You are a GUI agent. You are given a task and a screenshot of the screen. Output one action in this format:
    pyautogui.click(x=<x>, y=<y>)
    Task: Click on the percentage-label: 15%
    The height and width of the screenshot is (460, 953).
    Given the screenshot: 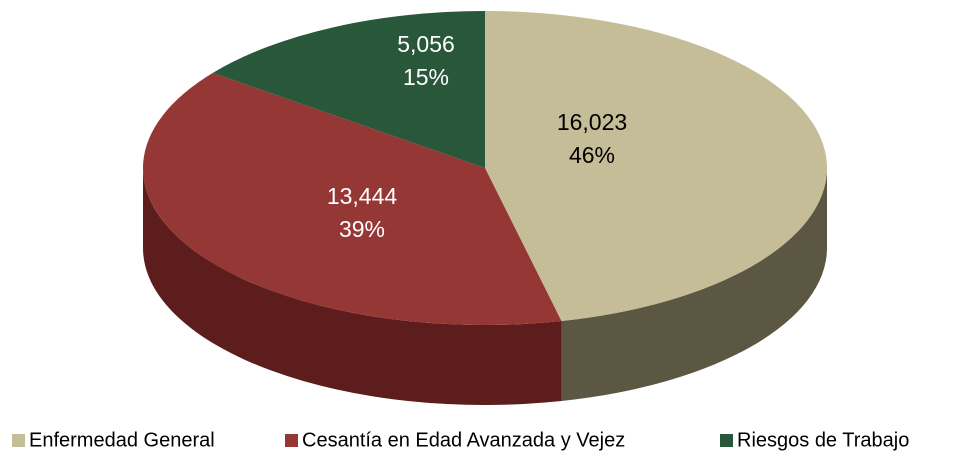 What is the action you would take?
    pyautogui.click(x=426, y=77)
    